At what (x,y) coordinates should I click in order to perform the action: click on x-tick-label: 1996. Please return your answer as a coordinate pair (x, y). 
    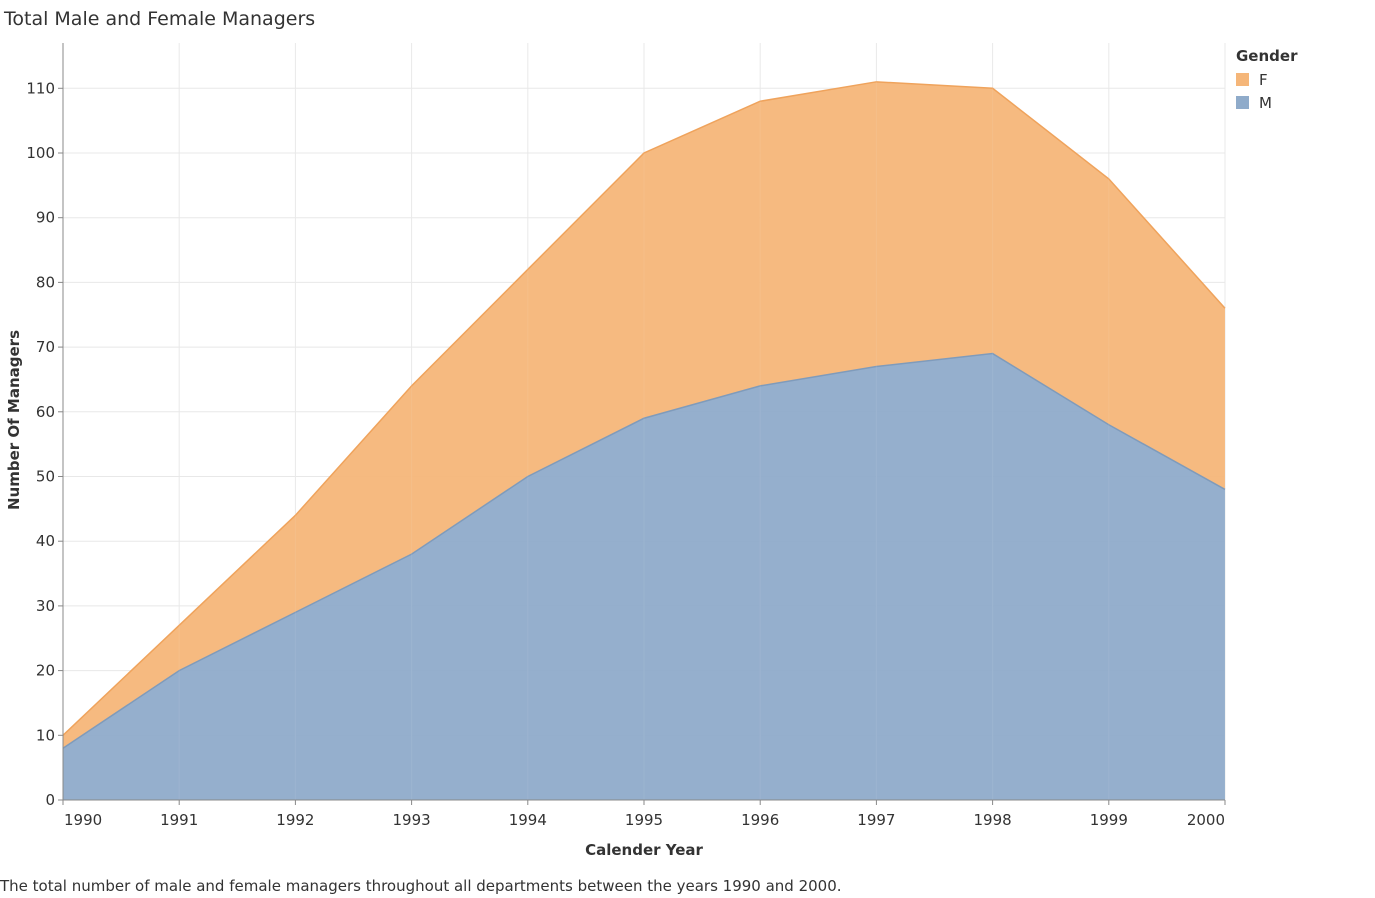
    Looking at the image, I should click on (760, 820).